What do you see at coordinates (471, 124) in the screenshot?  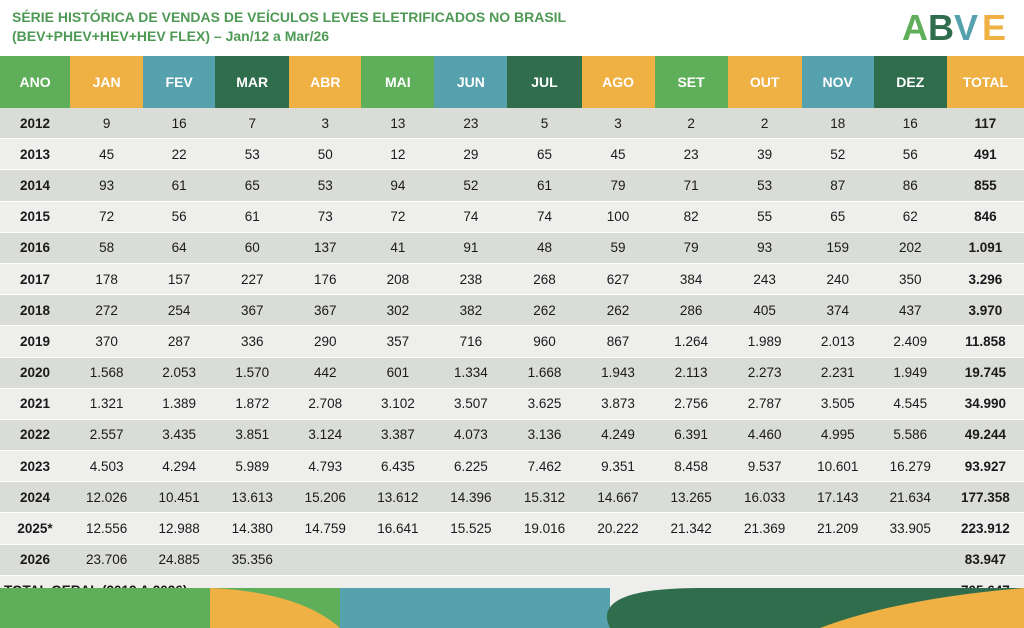 I see `month-value-cell: 23` at bounding box center [471, 124].